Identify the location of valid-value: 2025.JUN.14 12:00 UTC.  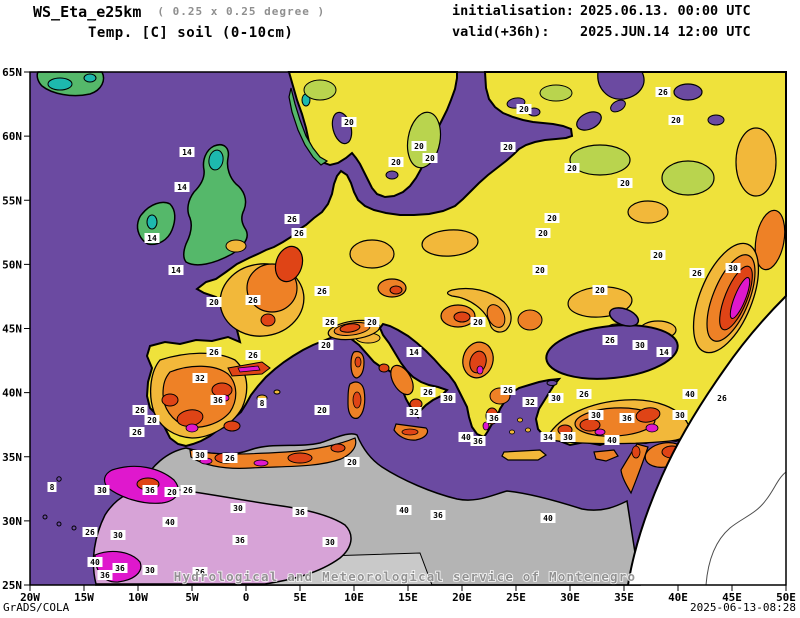
(665, 32).